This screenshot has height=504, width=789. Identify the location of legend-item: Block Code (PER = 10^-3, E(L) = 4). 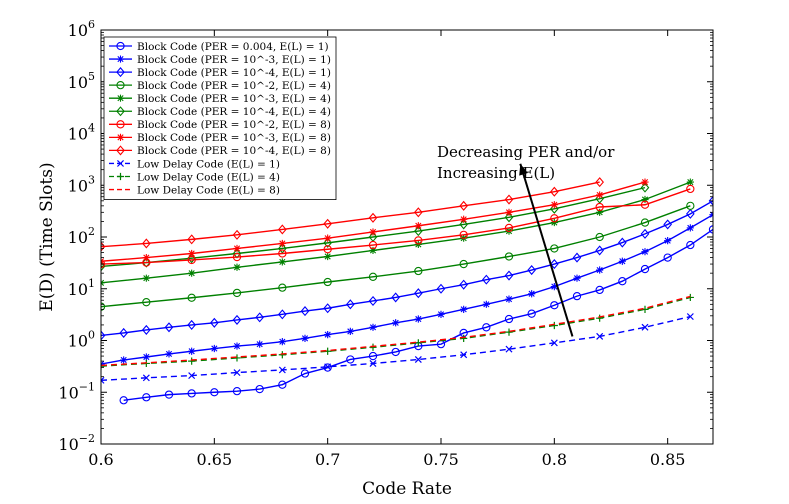
(220, 99).